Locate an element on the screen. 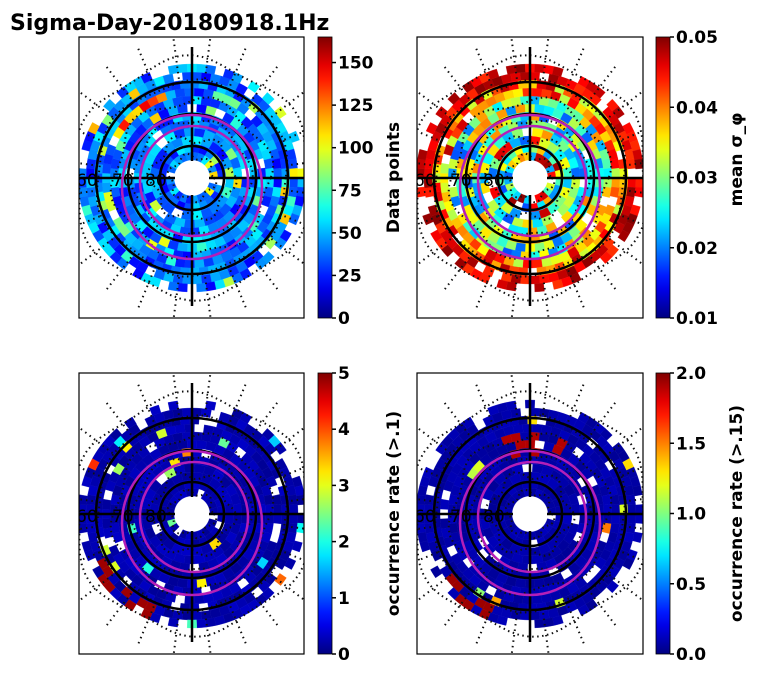 This screenshot has height=674, width=759. colorbar-label: Data points is located at coordinates (394, 177).